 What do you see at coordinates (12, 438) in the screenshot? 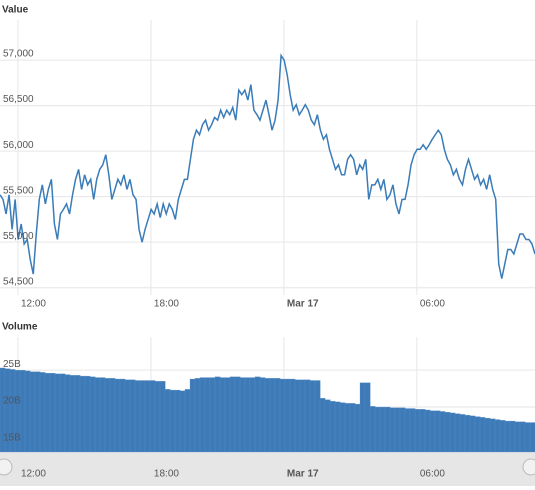
I see `y-tick-label: 15B` at bounding box center [12, 438].